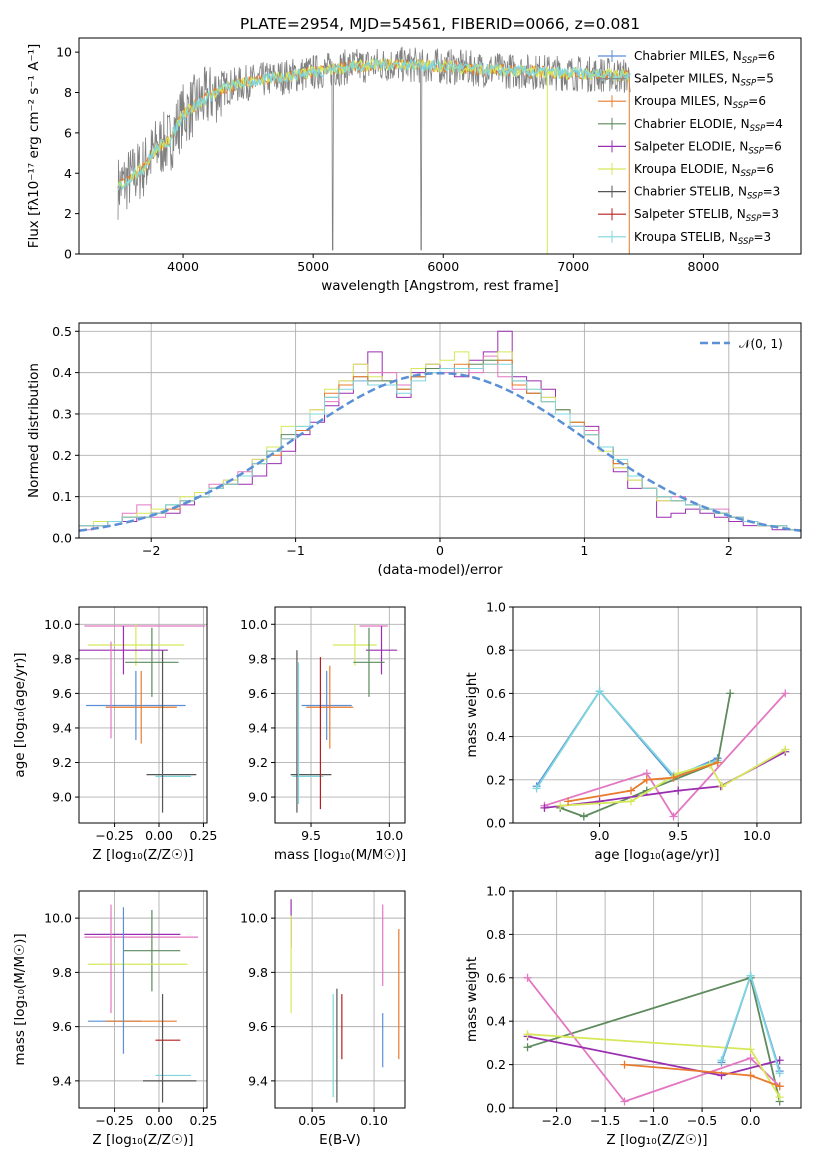  I want to click on y-tick-label: 4, so click(68, 173).